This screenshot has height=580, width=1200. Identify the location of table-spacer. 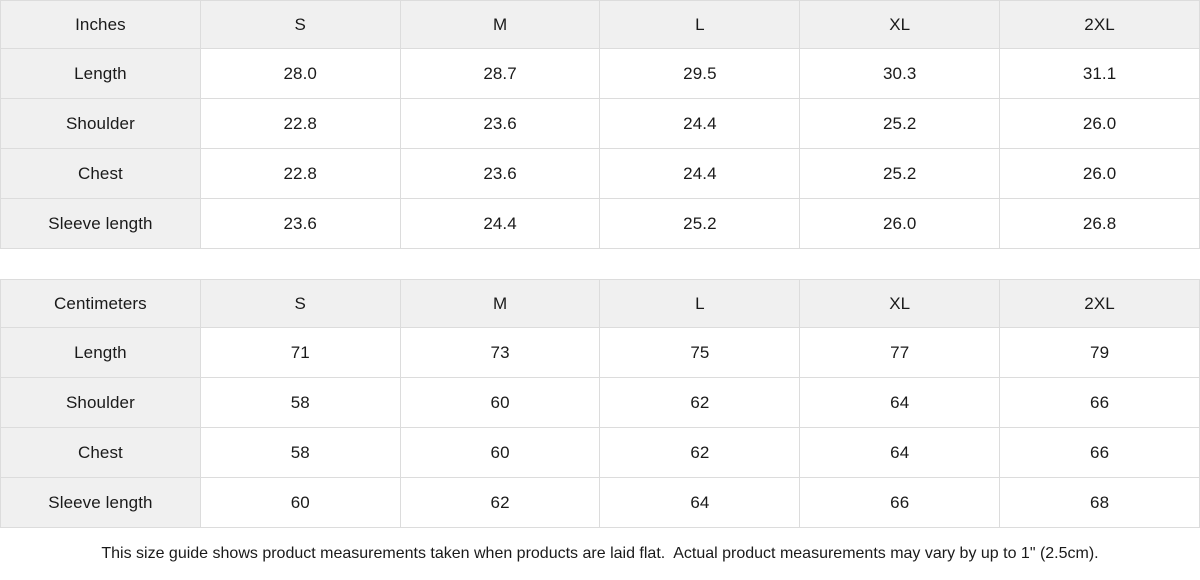
(600, 264).